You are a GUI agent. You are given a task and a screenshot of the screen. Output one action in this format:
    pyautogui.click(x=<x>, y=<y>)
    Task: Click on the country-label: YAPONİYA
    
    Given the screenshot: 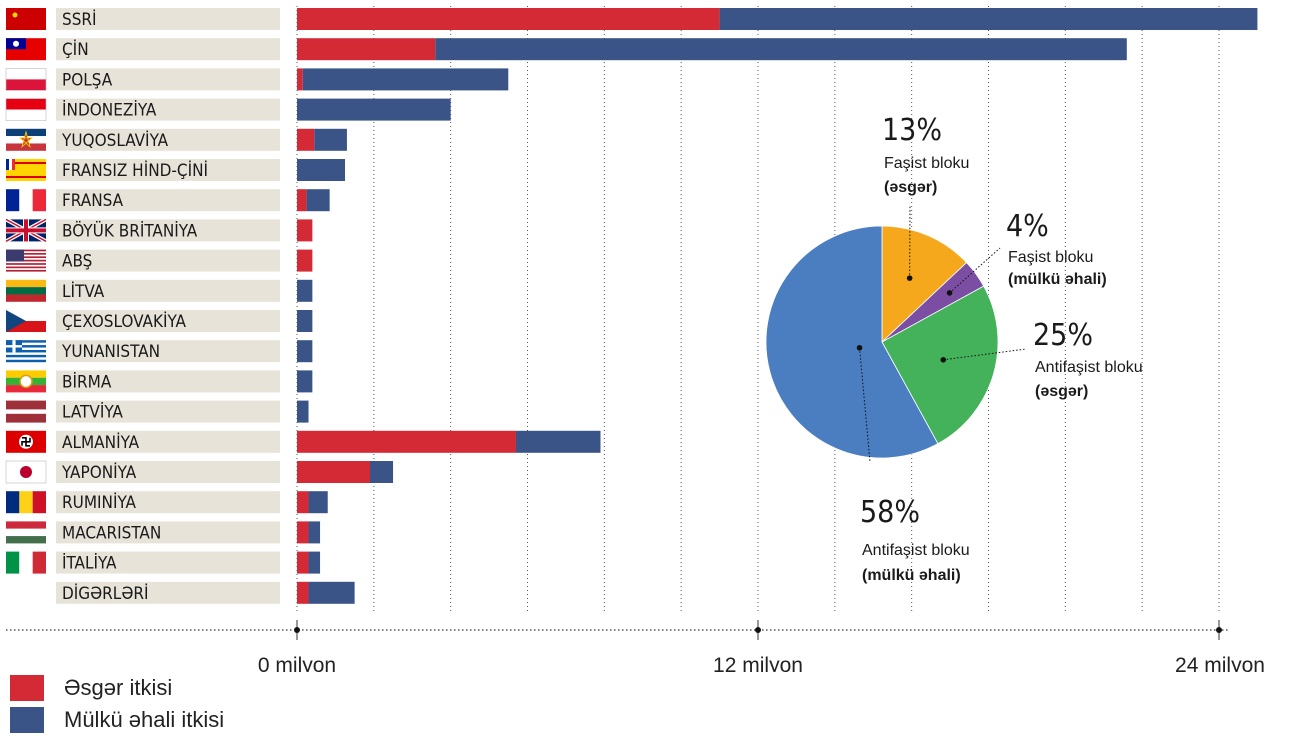 What is the action you would take?
    pyautogui.click(x=99, y=472)
    